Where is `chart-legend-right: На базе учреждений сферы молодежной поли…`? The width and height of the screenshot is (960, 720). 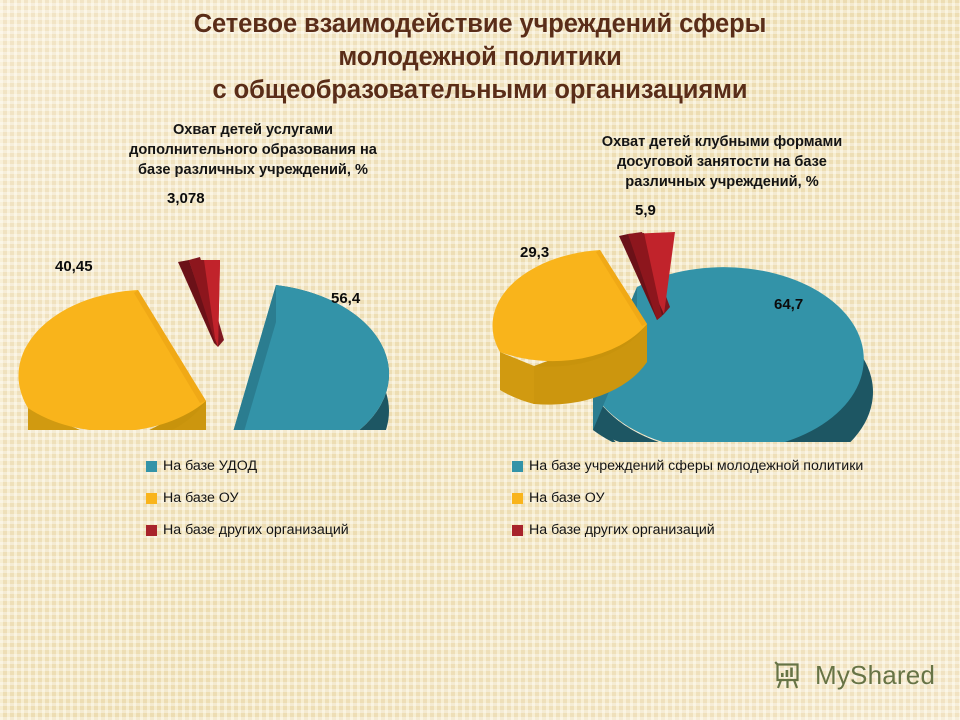
chart-legend-right: На базе учреждений сферы молодежной поли… is located at coordinates (687, 498).